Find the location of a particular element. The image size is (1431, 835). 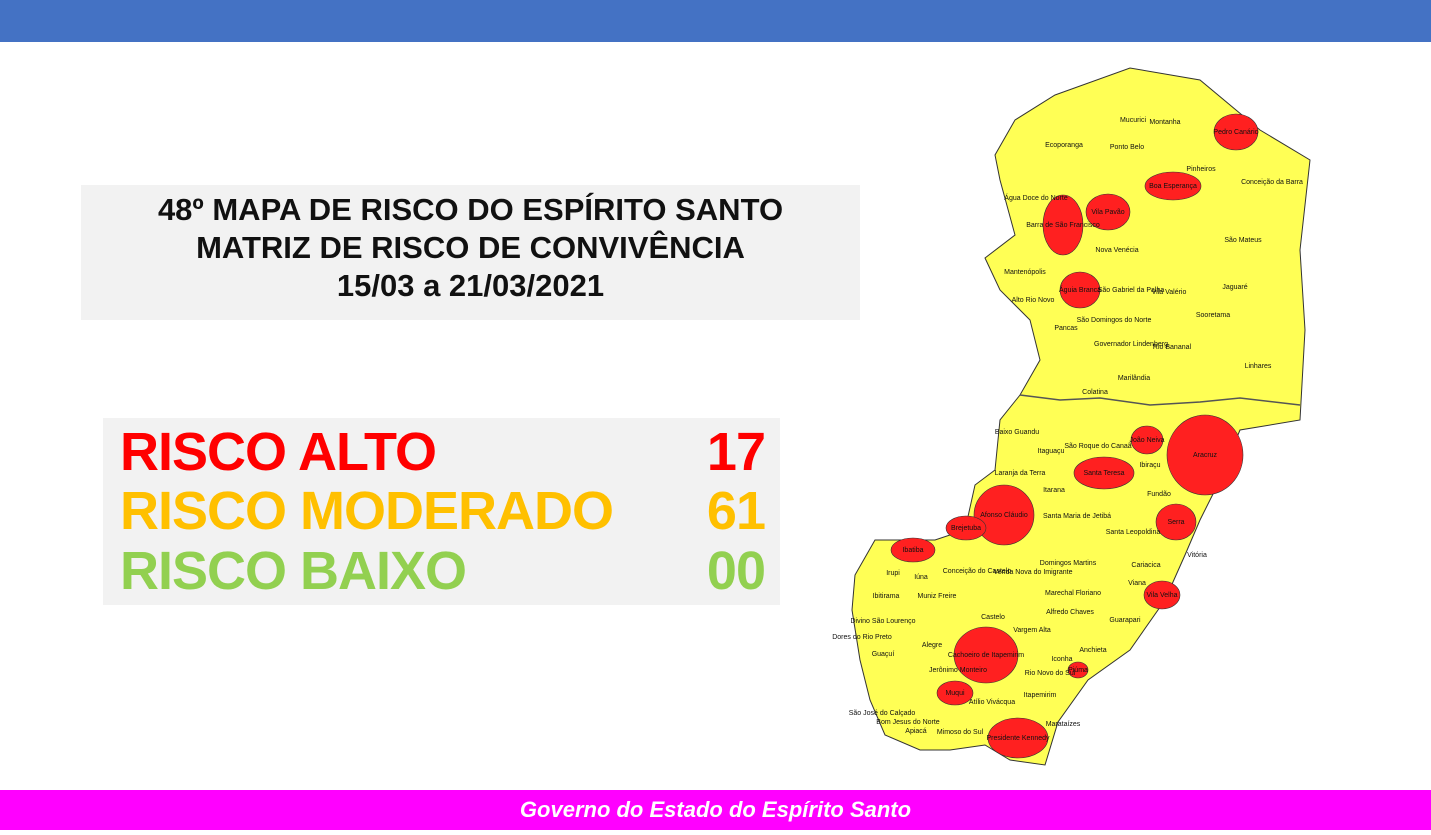

municipality-label: Brejetuba is located at coordinates (966, 528).